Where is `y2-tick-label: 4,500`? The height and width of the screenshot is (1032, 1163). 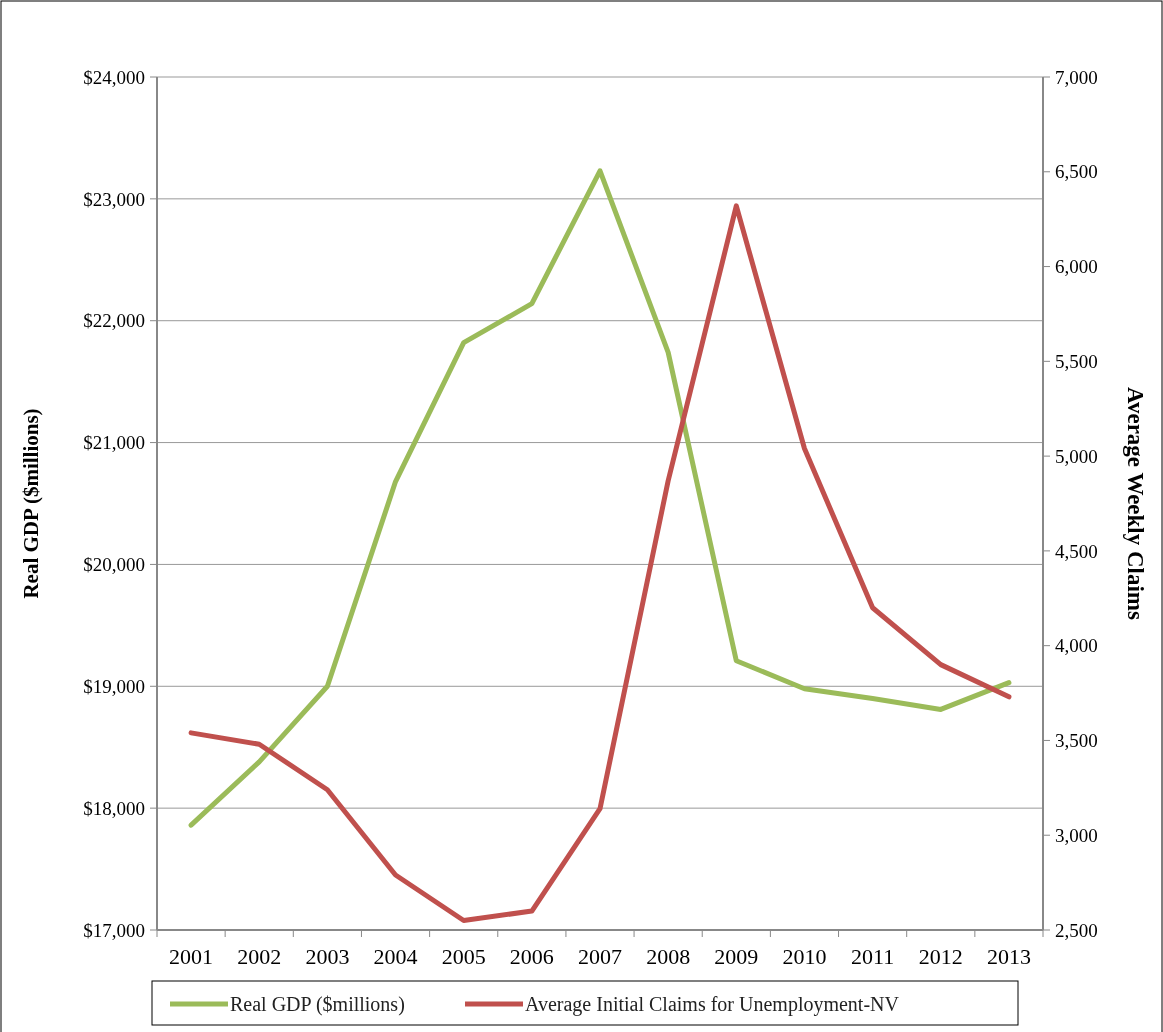
y2-tick-label: 4,500 is located at coordinates (1076, 551).